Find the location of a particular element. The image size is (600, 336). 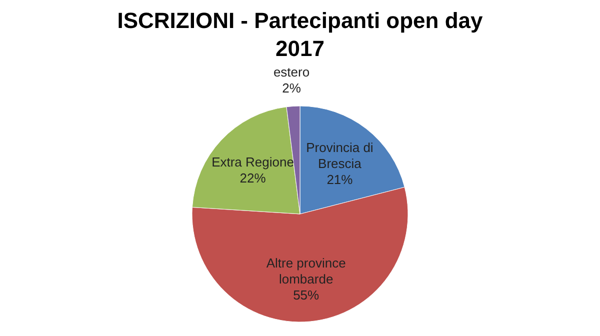

data-label: 22% is located at coordinates (253, 178).